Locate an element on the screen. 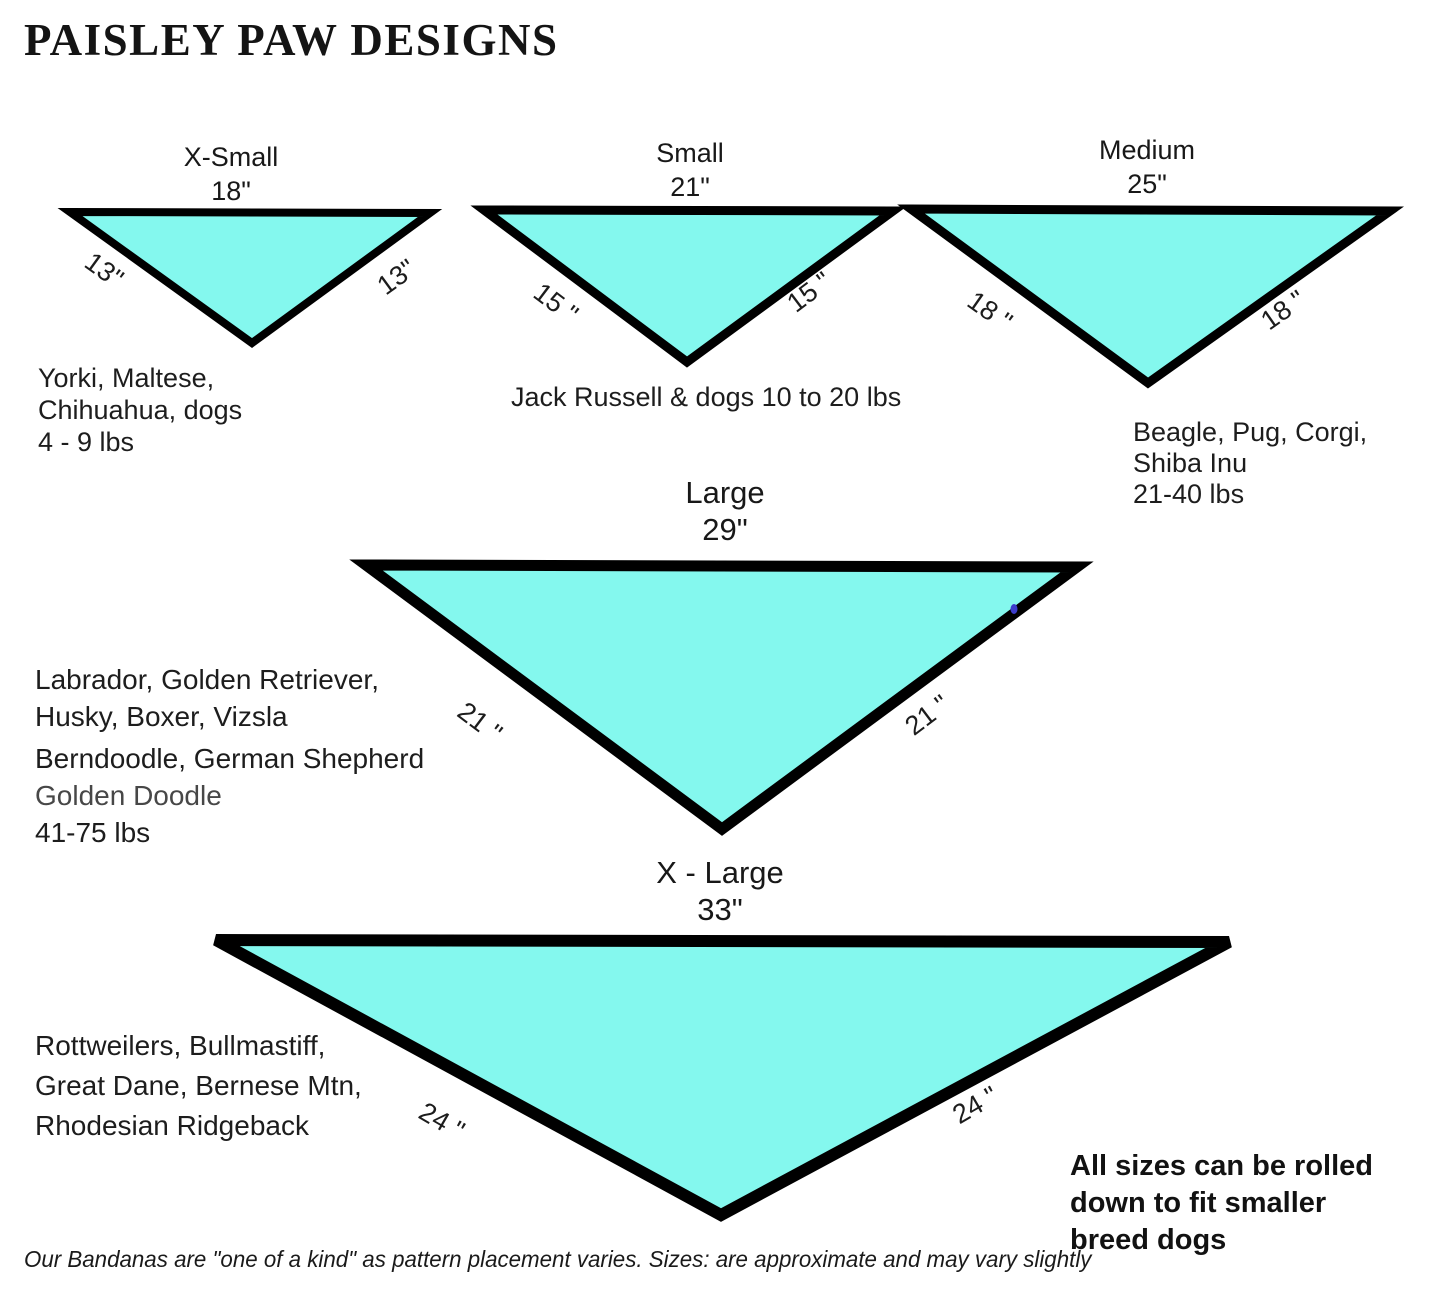 Image resolution: width=1433 pixels, height=1300 pixels. size-tie-length: 25" is located at coordinates (1147, 184).